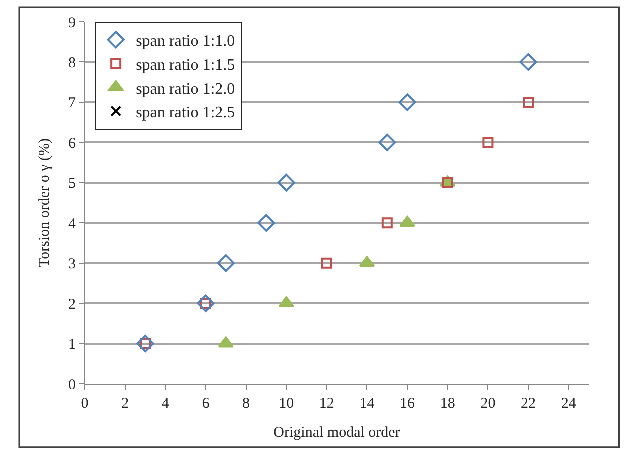  I want to click on y-tick-label: 8, so click(72, 63).